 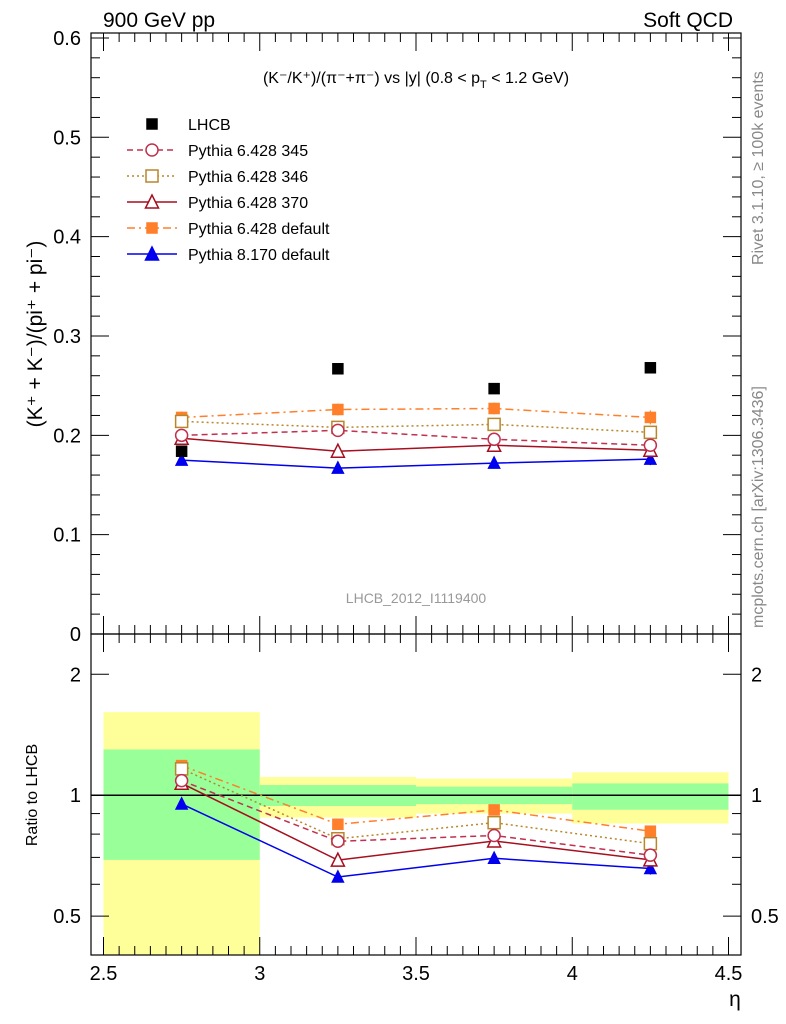 I want to click on legend-label-pythia-6-428-default: Pythia 6.428 default, so click(x=259, y=229).